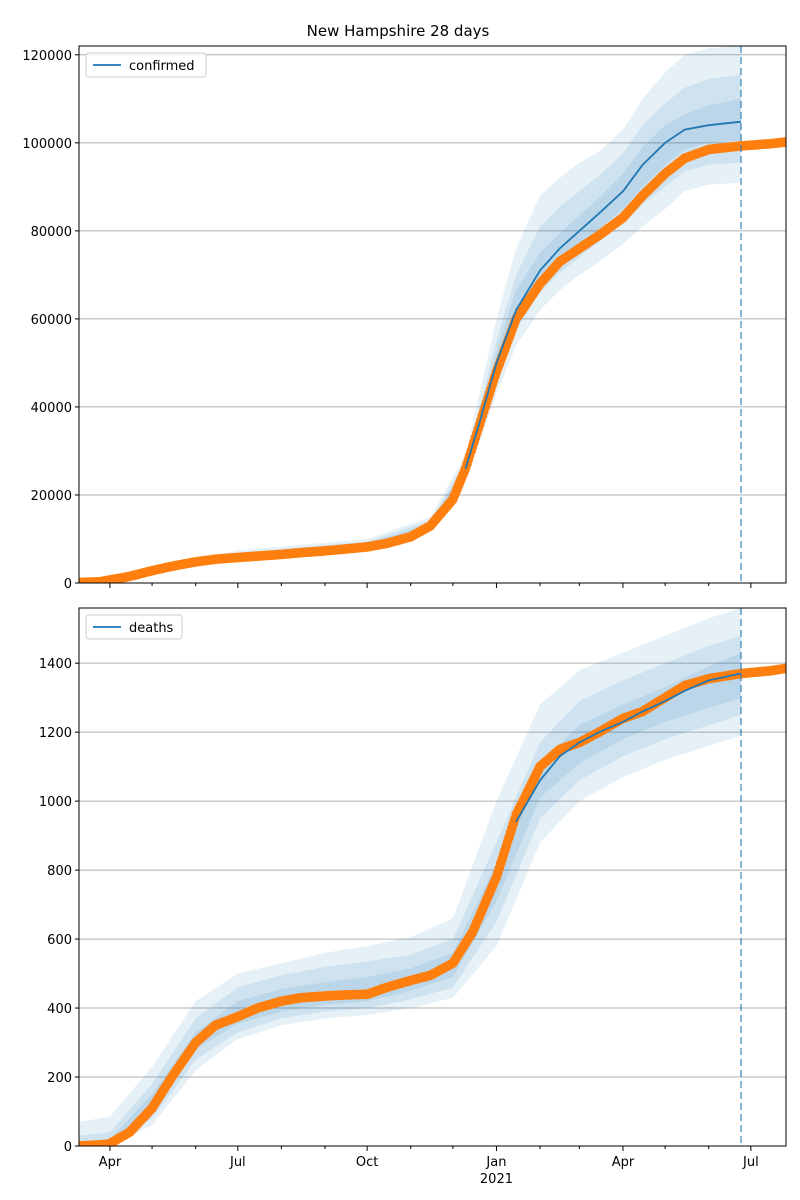  Describe the element at coordinates (398, 31) in the screenshot. I see `chart-title: New Hampshire 28 days` at that location.